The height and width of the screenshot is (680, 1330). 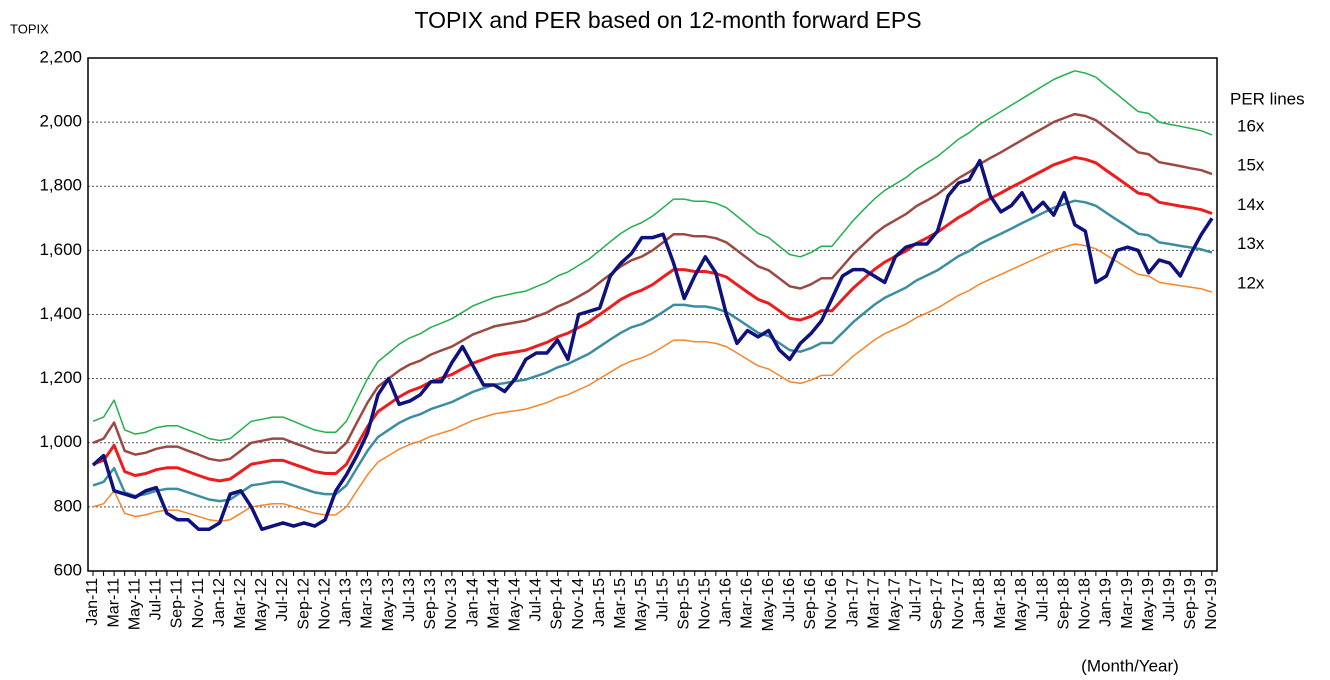 I want to click on x-tick-label: Mar-11, so click(x=113, y=603).